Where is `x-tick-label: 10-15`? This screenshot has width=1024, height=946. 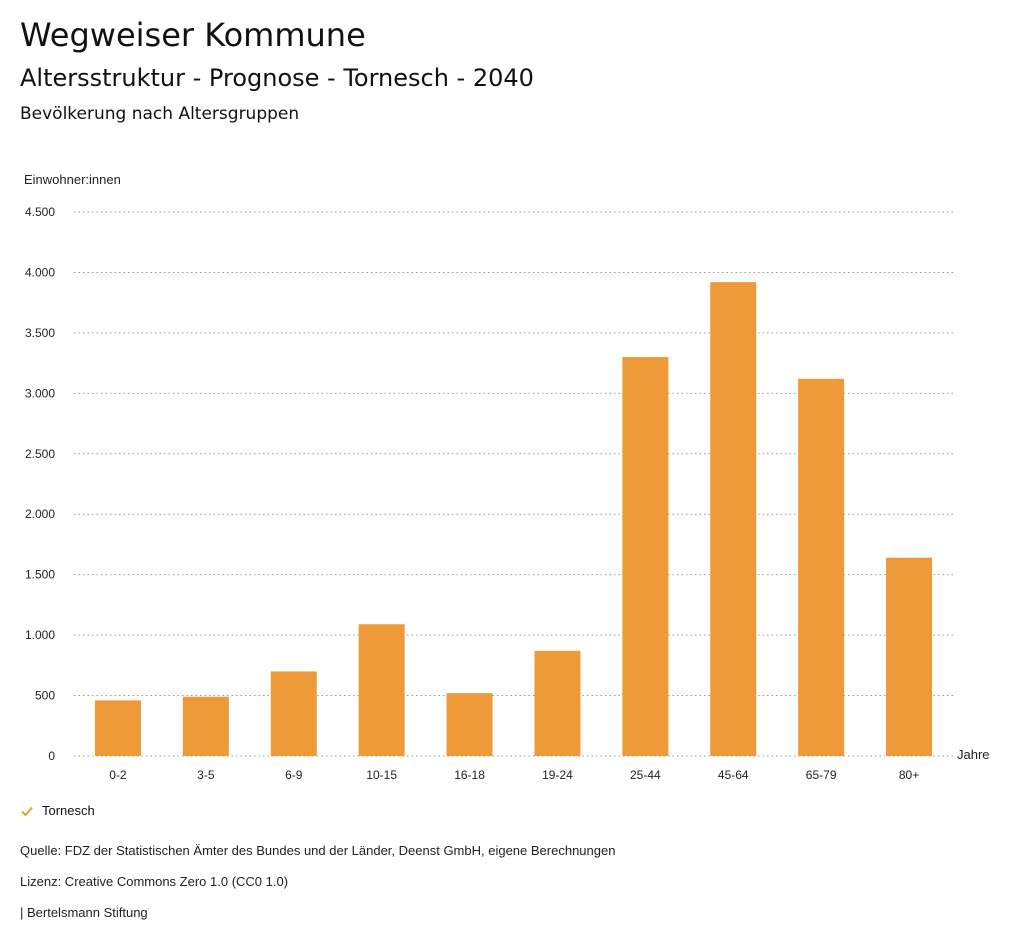
x-tick-label: 10-15 is located at coordinates (381, 775).